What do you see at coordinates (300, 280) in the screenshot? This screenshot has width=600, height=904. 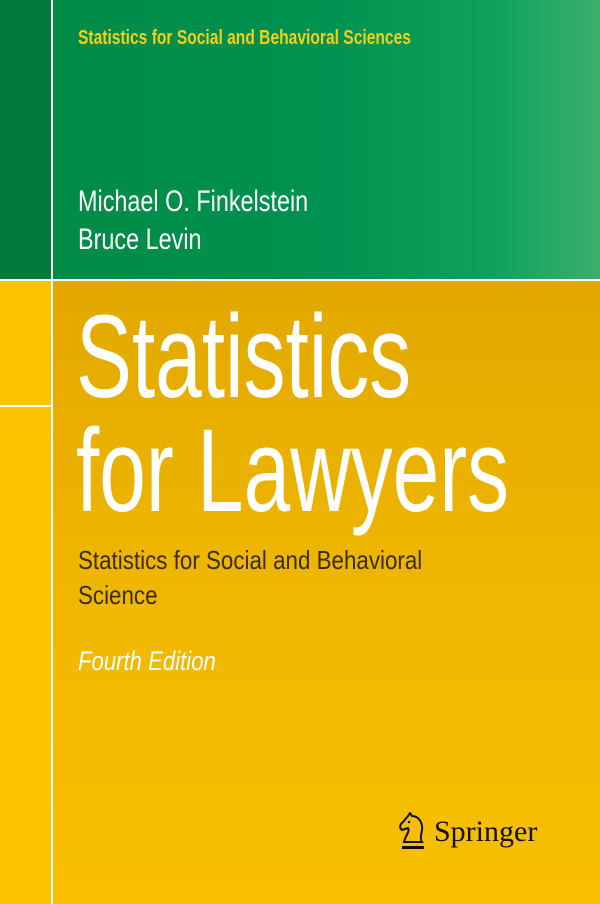 I see `horizontal-divider` at bounding box center [300, 280].